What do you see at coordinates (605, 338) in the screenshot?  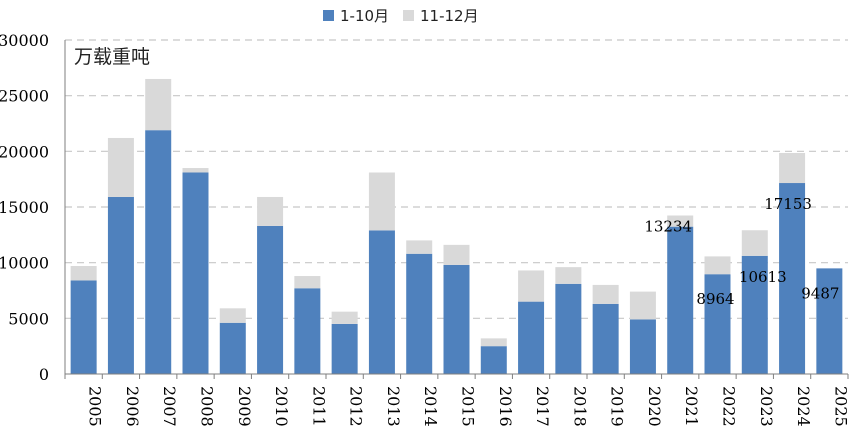 I see `bar-jan-oct-2019` at bounding box center [605, 338].